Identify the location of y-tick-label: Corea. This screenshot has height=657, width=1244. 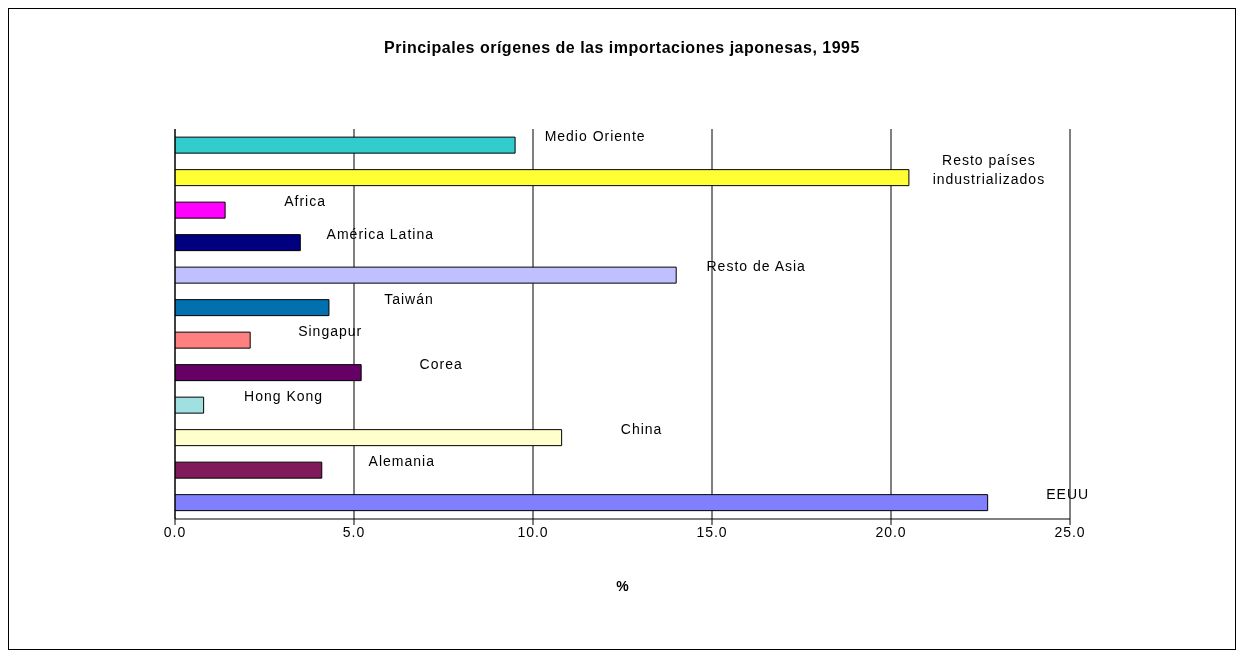
(441, 363).